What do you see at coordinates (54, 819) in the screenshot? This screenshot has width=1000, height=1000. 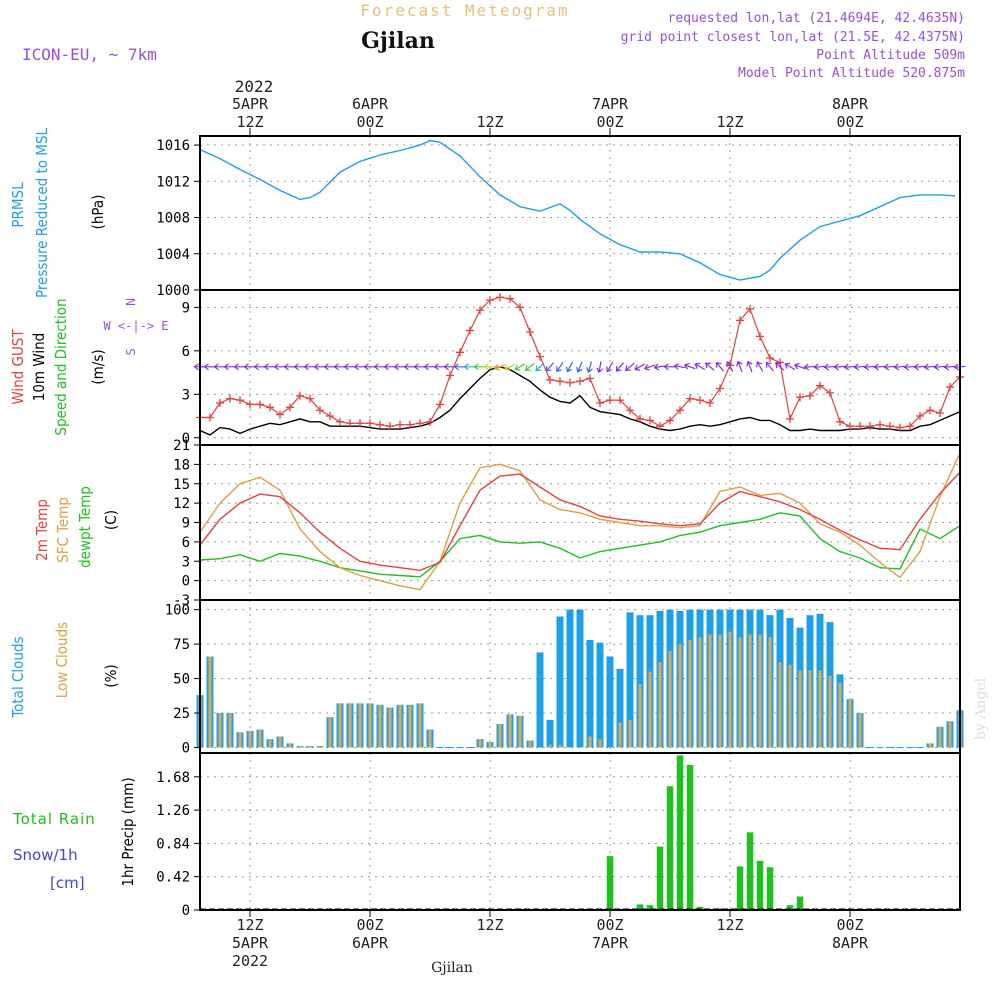 I see `precip-label-total-rain: Total Rain` at bounding box center [54, 819].